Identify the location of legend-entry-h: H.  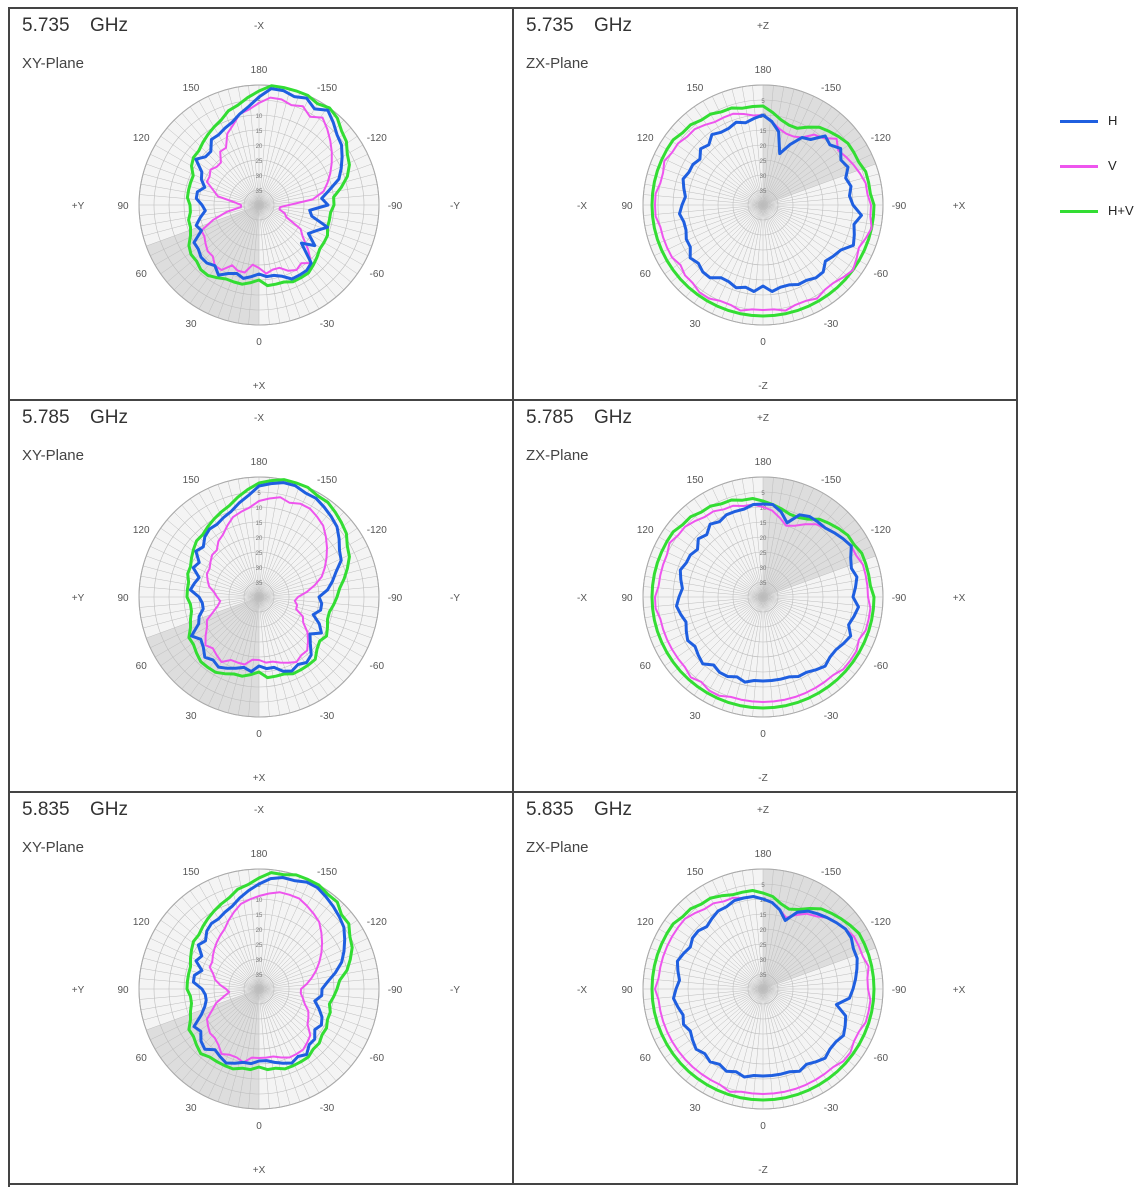
(1102, 122).